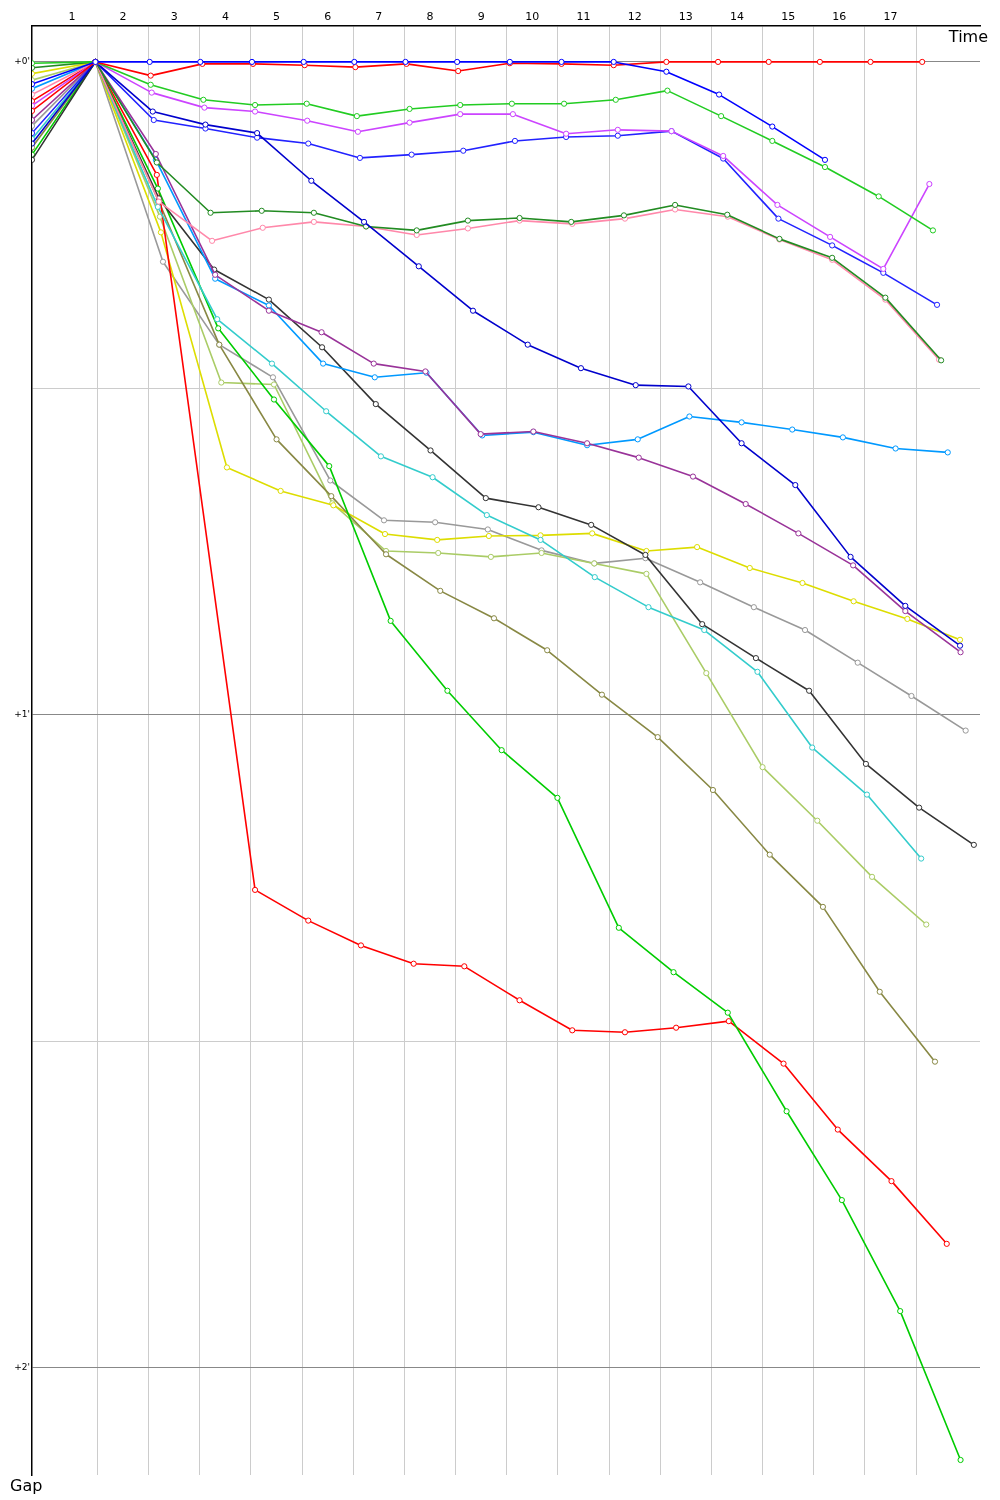 The width and height of the screenshot is (1000, 1500). I want to click on x-tick-label: 16, so click(839, 17).